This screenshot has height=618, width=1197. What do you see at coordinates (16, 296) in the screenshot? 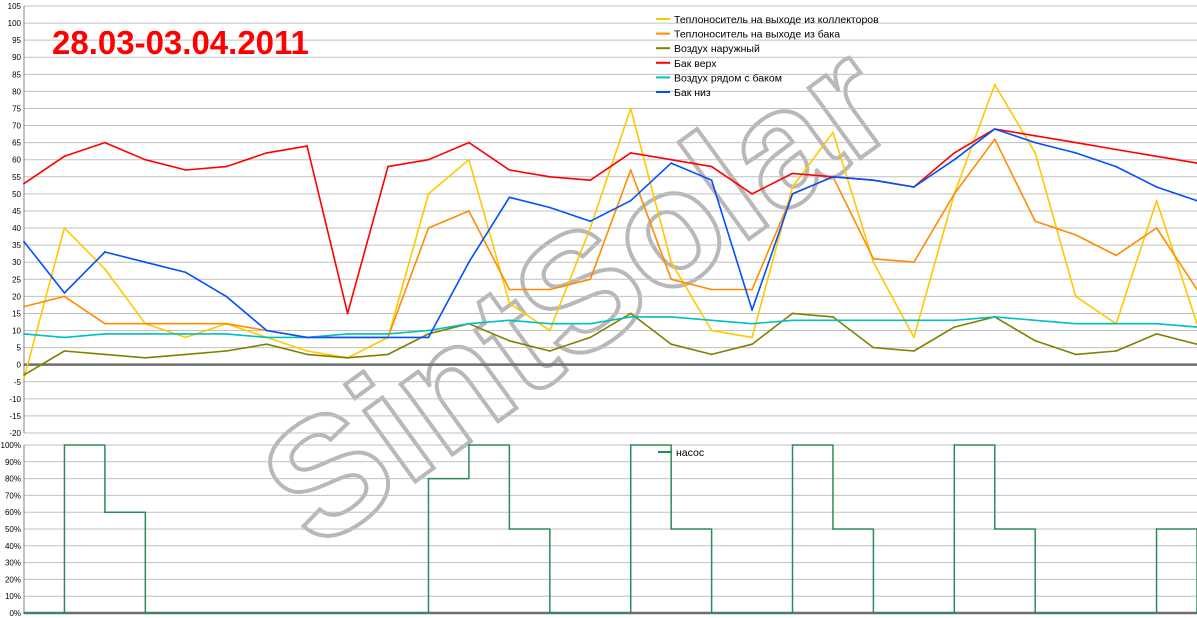
I see `y-tick-label: 20` at bounding box center [16, 296].